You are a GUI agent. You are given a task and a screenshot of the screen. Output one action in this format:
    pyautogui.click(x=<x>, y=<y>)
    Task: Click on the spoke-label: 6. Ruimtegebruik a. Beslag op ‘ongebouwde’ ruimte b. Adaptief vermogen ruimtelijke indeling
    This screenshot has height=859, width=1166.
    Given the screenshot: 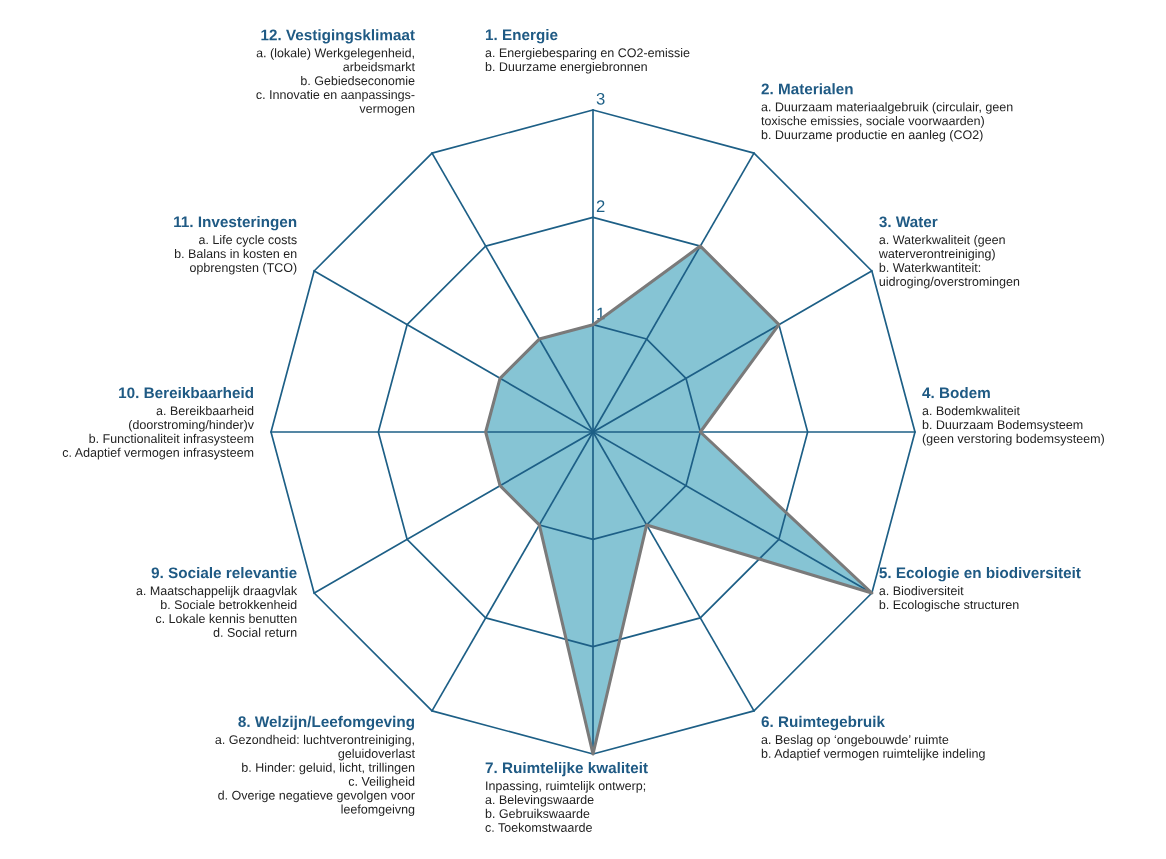 What is the action you would take?
    pyautogui.click(x=873, y=738)
    